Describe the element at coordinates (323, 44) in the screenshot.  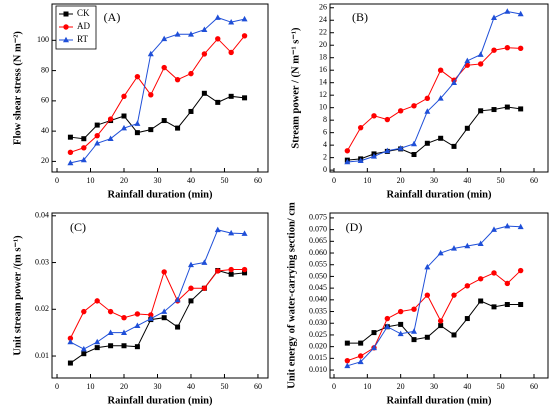
I see `y-tick-label: 20` at that location.